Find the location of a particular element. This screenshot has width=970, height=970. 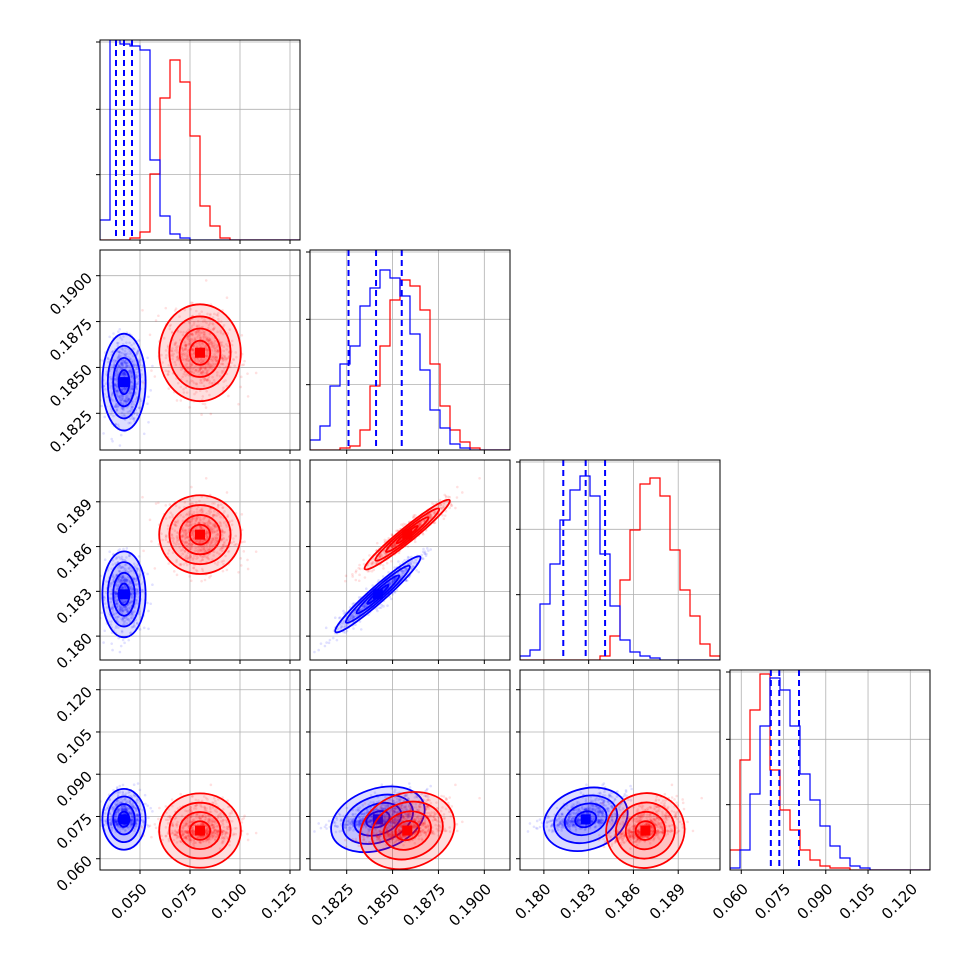

panel-content is located at coordinates (200, 560).